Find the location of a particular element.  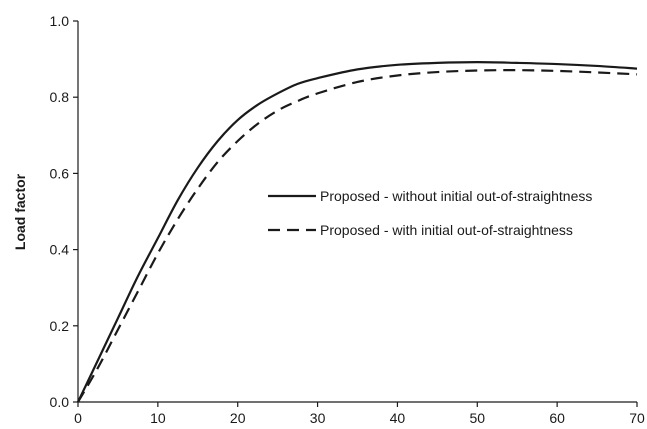

x-tick-label: 10 is located at coordinates (158, 418).